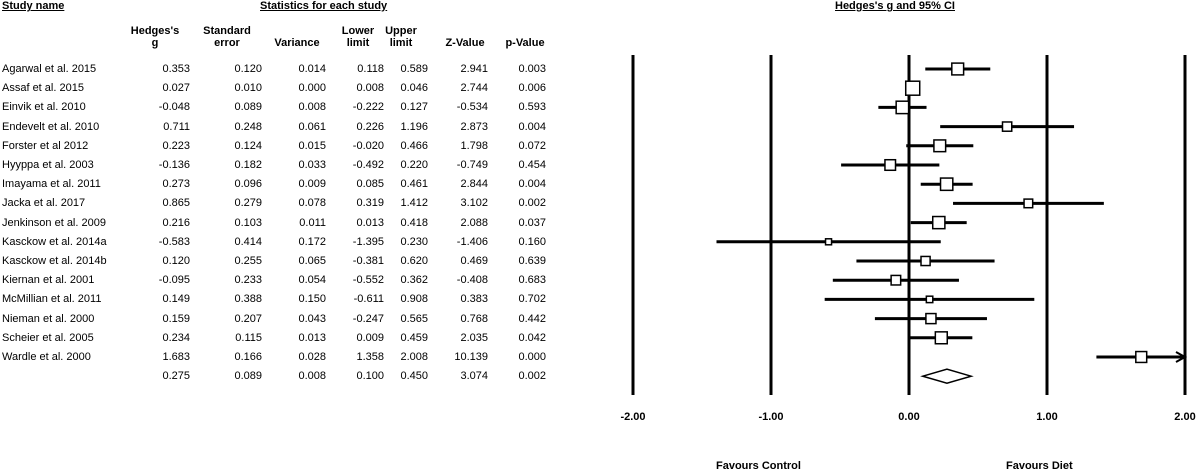 This screenshot has height=473, width=1200. I want to click on cell-lower: -0.492, so click(368, 165).